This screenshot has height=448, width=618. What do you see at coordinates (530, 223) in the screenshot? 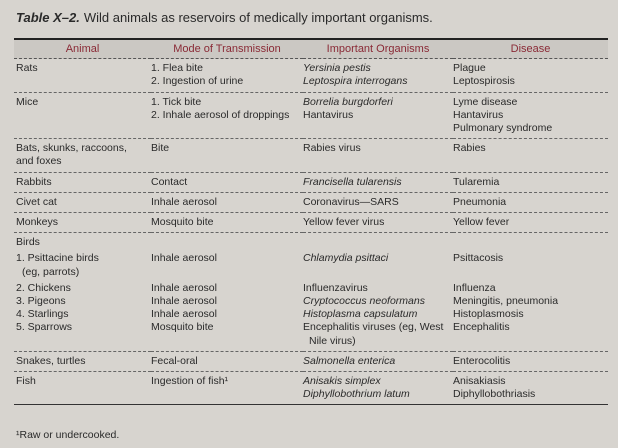
I see `table-cell: Yellow fever` at bounding box center [530, 223].